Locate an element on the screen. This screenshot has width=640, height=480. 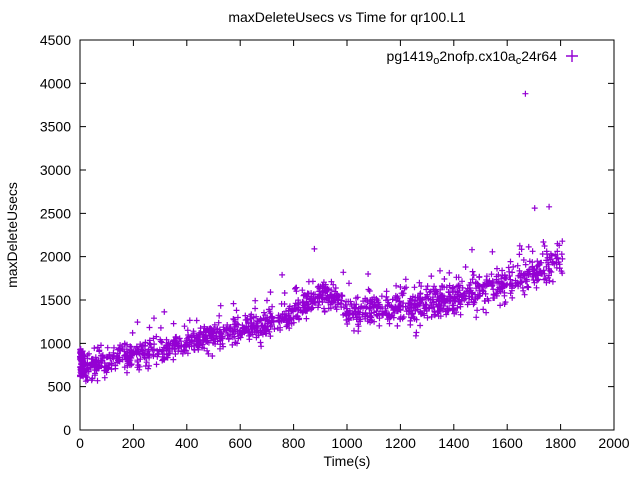
y-tick-label: 4000 is located at coordinates (55, 83).